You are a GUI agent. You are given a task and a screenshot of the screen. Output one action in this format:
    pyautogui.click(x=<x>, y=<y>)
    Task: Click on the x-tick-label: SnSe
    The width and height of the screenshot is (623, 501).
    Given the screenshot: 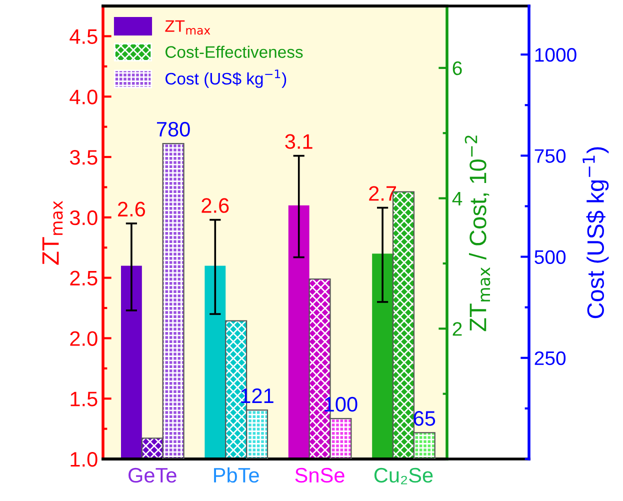 What is the action you would take?
    pyautogui.click(x=319, y=475)
    